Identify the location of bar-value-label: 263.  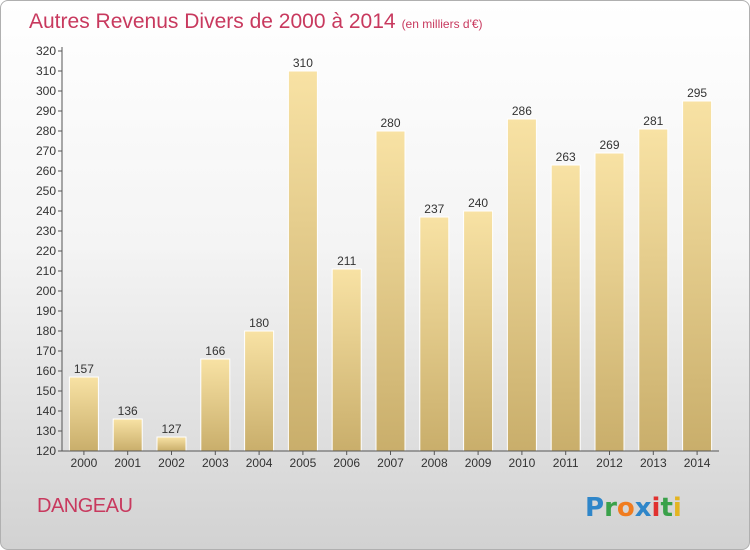
(566, 157).